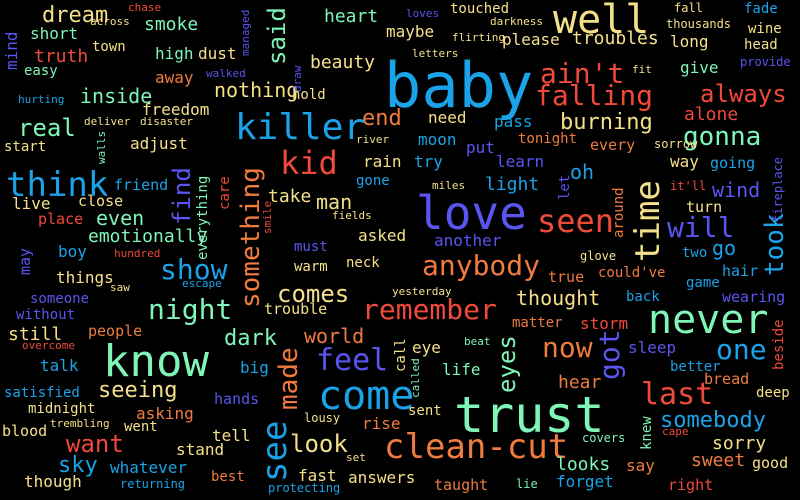 This screenshot has height=500, width=800. Describe the element at coordinates (251, 237) in the screenshot. I see `word-something: something` at that location.